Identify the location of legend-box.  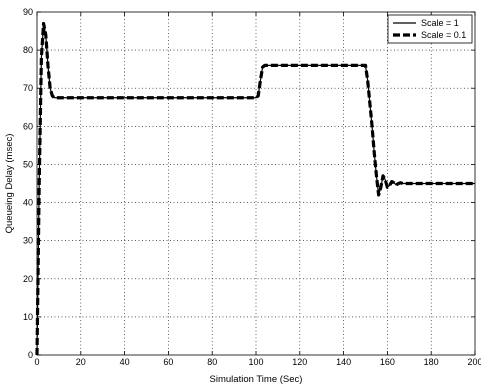
(430, 29).